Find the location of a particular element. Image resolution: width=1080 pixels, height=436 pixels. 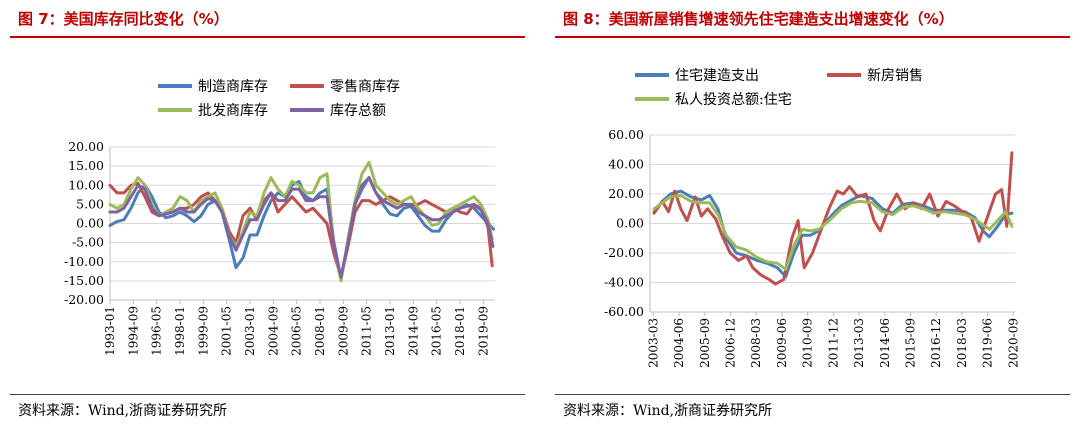

y-tick-label: 40.00 is located at coordinates (626, 164).